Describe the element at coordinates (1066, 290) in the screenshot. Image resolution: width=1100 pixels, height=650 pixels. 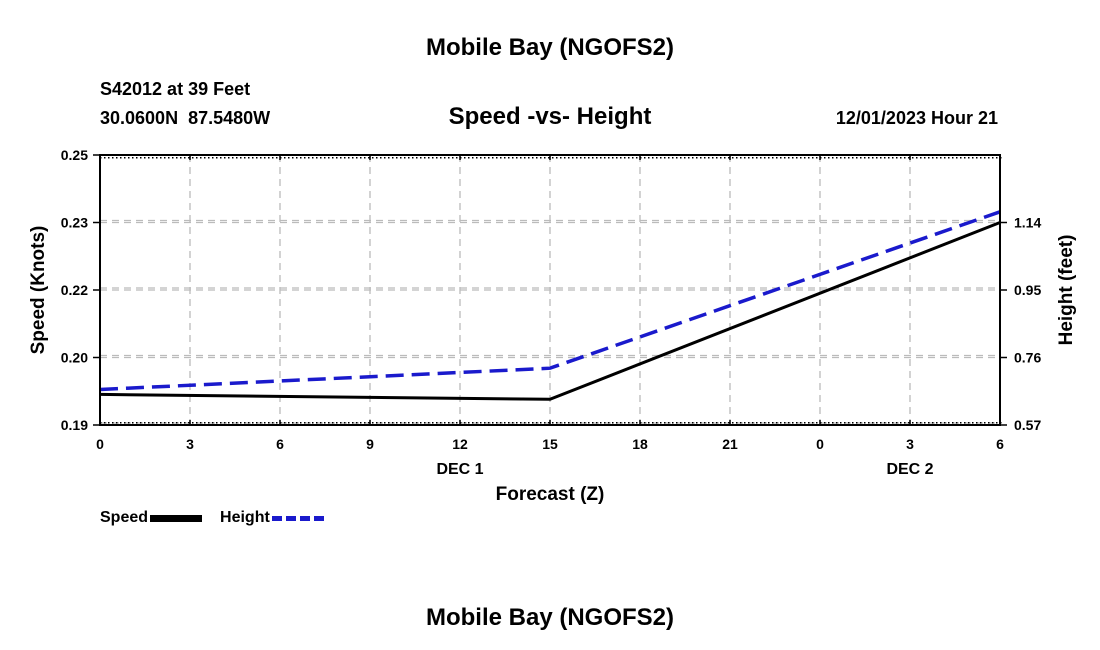
I see `y2-axis-label: Height (feet)` at that location.